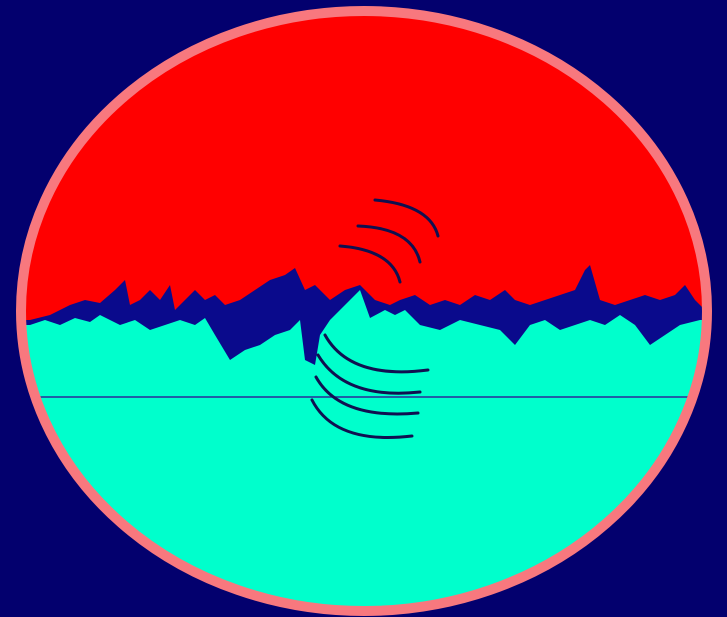 This screenshot has height=617, width=727. What do you see at coordinates (375, 318) in the screenshot?
I see `arcs` at bounding box center [375, 318].